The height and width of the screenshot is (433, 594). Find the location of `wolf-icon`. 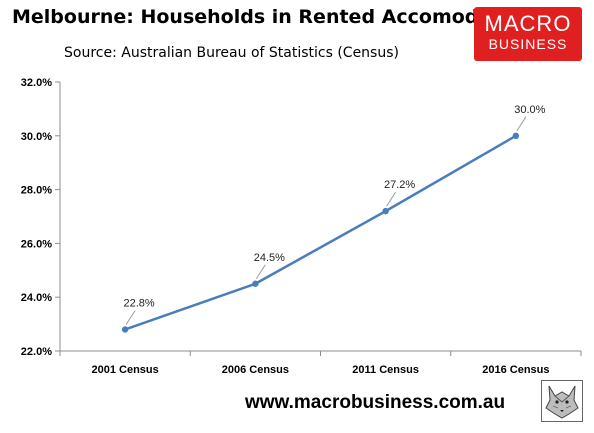

wolf-icon is located at coordinates (562, 401).